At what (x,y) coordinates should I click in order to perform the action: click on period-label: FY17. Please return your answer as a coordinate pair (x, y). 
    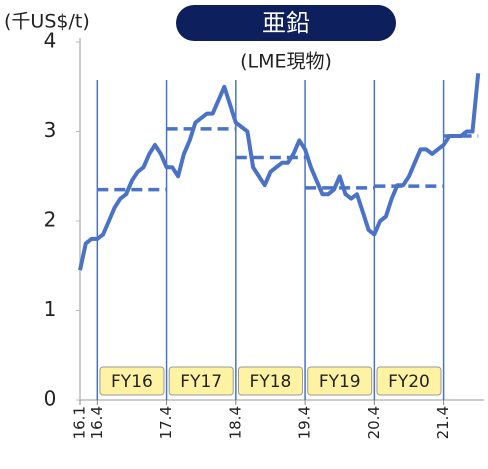
    Looking at the image, I should click on (201, 382).